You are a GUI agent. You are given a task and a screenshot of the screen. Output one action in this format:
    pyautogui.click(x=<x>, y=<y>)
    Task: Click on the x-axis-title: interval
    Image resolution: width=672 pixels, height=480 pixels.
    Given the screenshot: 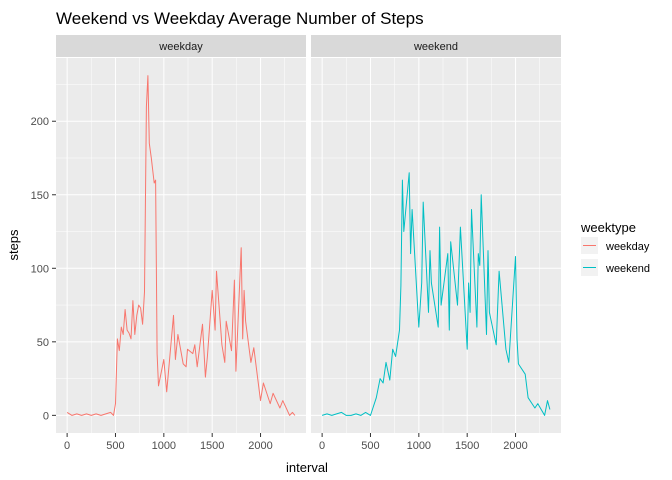 What is the action you would take?
    pyautogui.click(x=307, y=467)
    